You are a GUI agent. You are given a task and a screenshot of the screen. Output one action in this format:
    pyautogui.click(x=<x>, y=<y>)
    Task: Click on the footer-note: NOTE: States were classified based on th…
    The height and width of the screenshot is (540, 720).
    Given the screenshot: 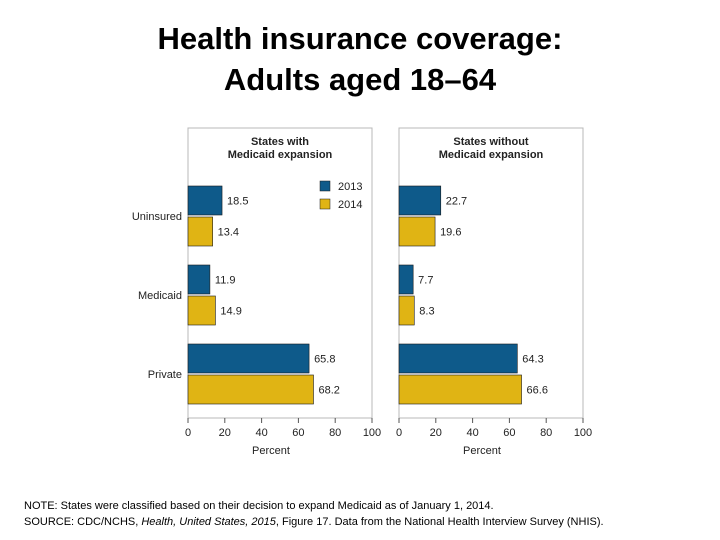 What is the action you would take?
    pyautogui.click(x=259, y=506)
    